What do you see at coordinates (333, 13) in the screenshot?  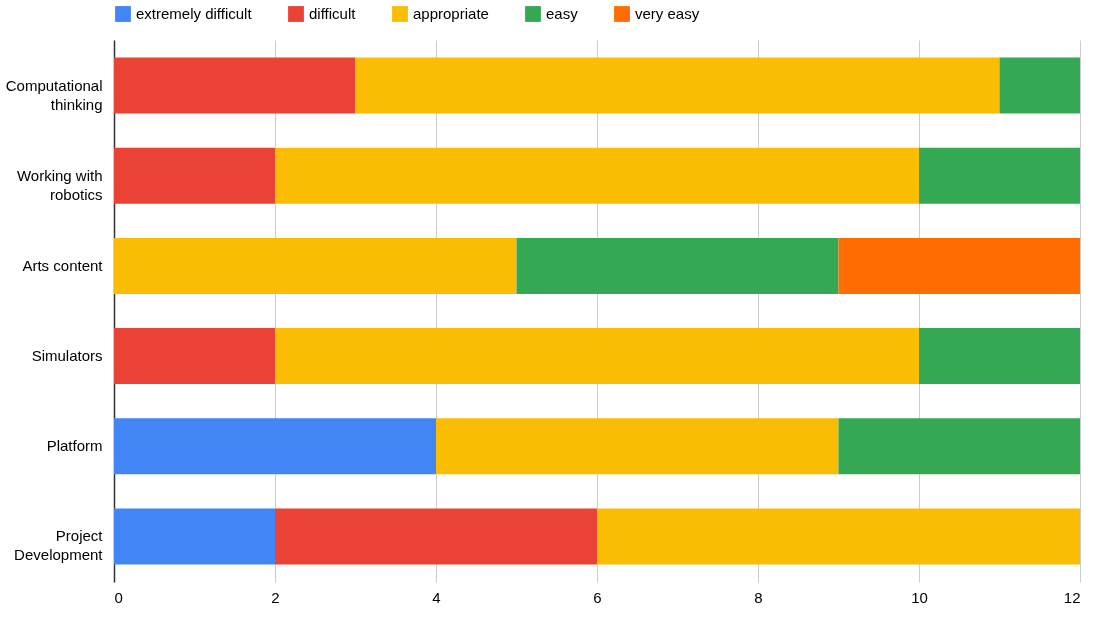 I see `legend-label: difficult` at bounding box center [333, 13].